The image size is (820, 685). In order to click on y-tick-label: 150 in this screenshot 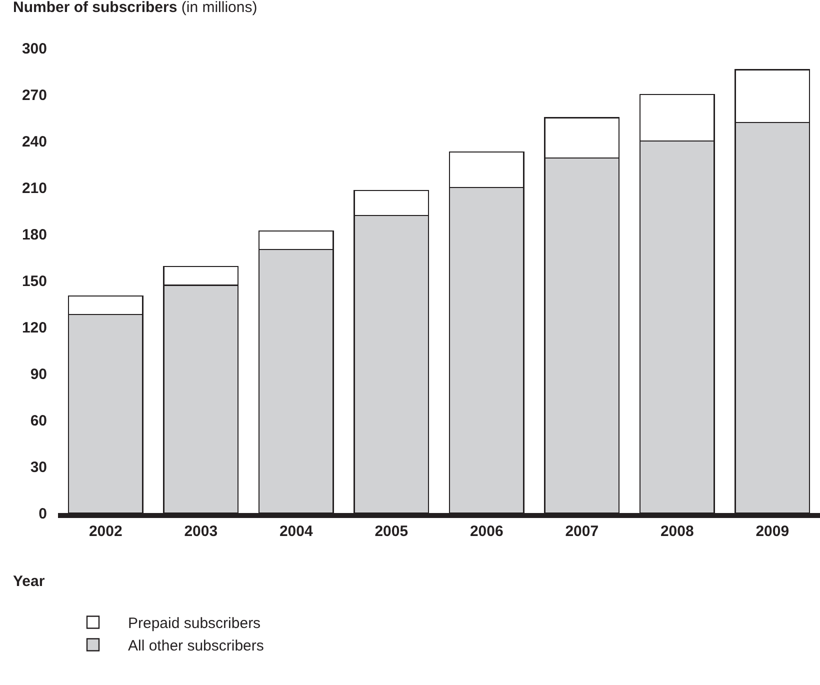, I will do `click(34, 281)`.